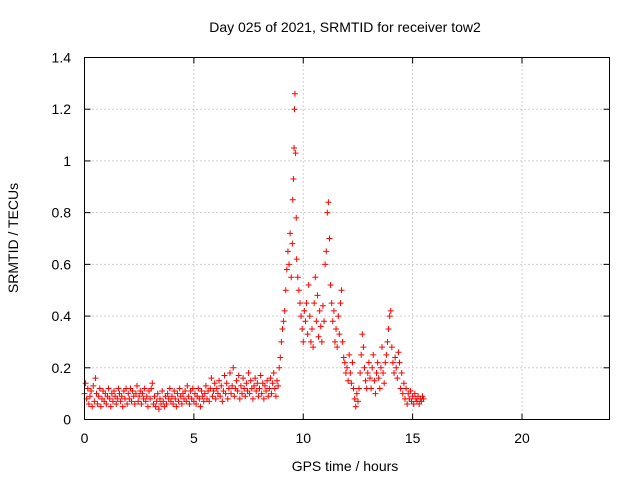 This screenshot has width=640, height=480. What do you see at coordinates (67, 420) in the screenshot?
I see `y-tick-label: 0` at bounding box center [67, 420].